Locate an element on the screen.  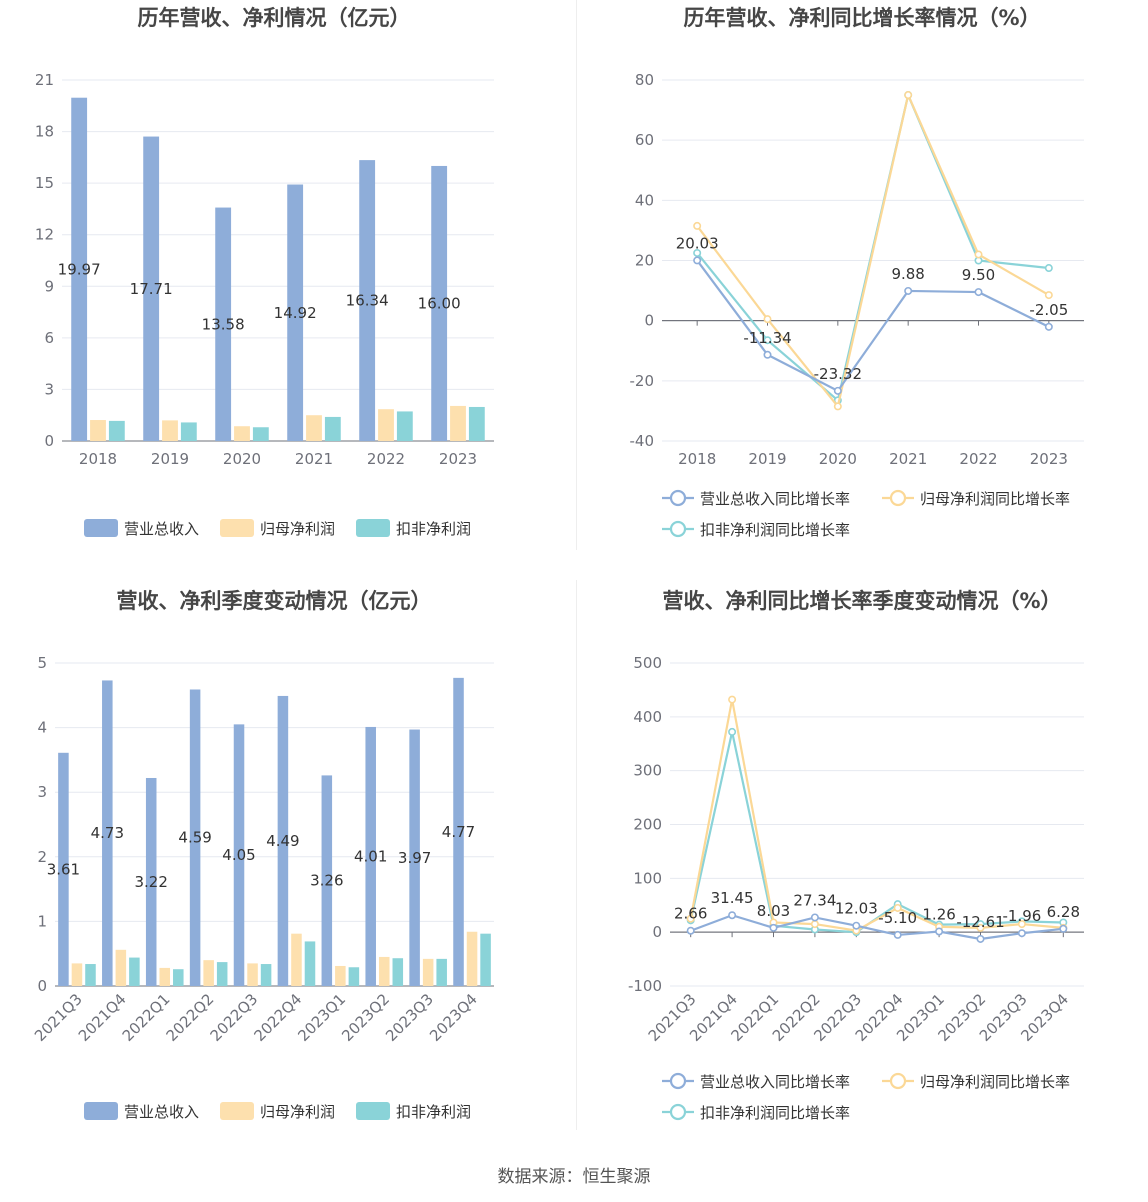
y-tick-label: 0 is located at coordinates (657, 932).